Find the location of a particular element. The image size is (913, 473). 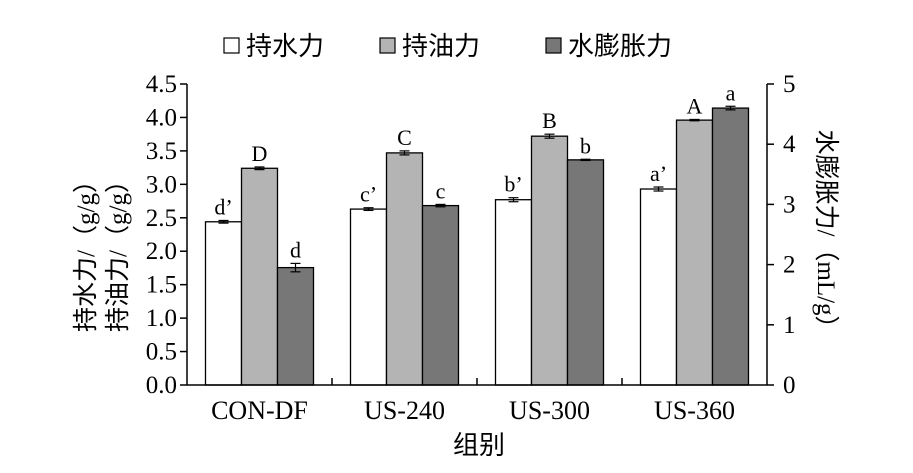

x-tick-label: US-300 is located at coordinates (549, 410).